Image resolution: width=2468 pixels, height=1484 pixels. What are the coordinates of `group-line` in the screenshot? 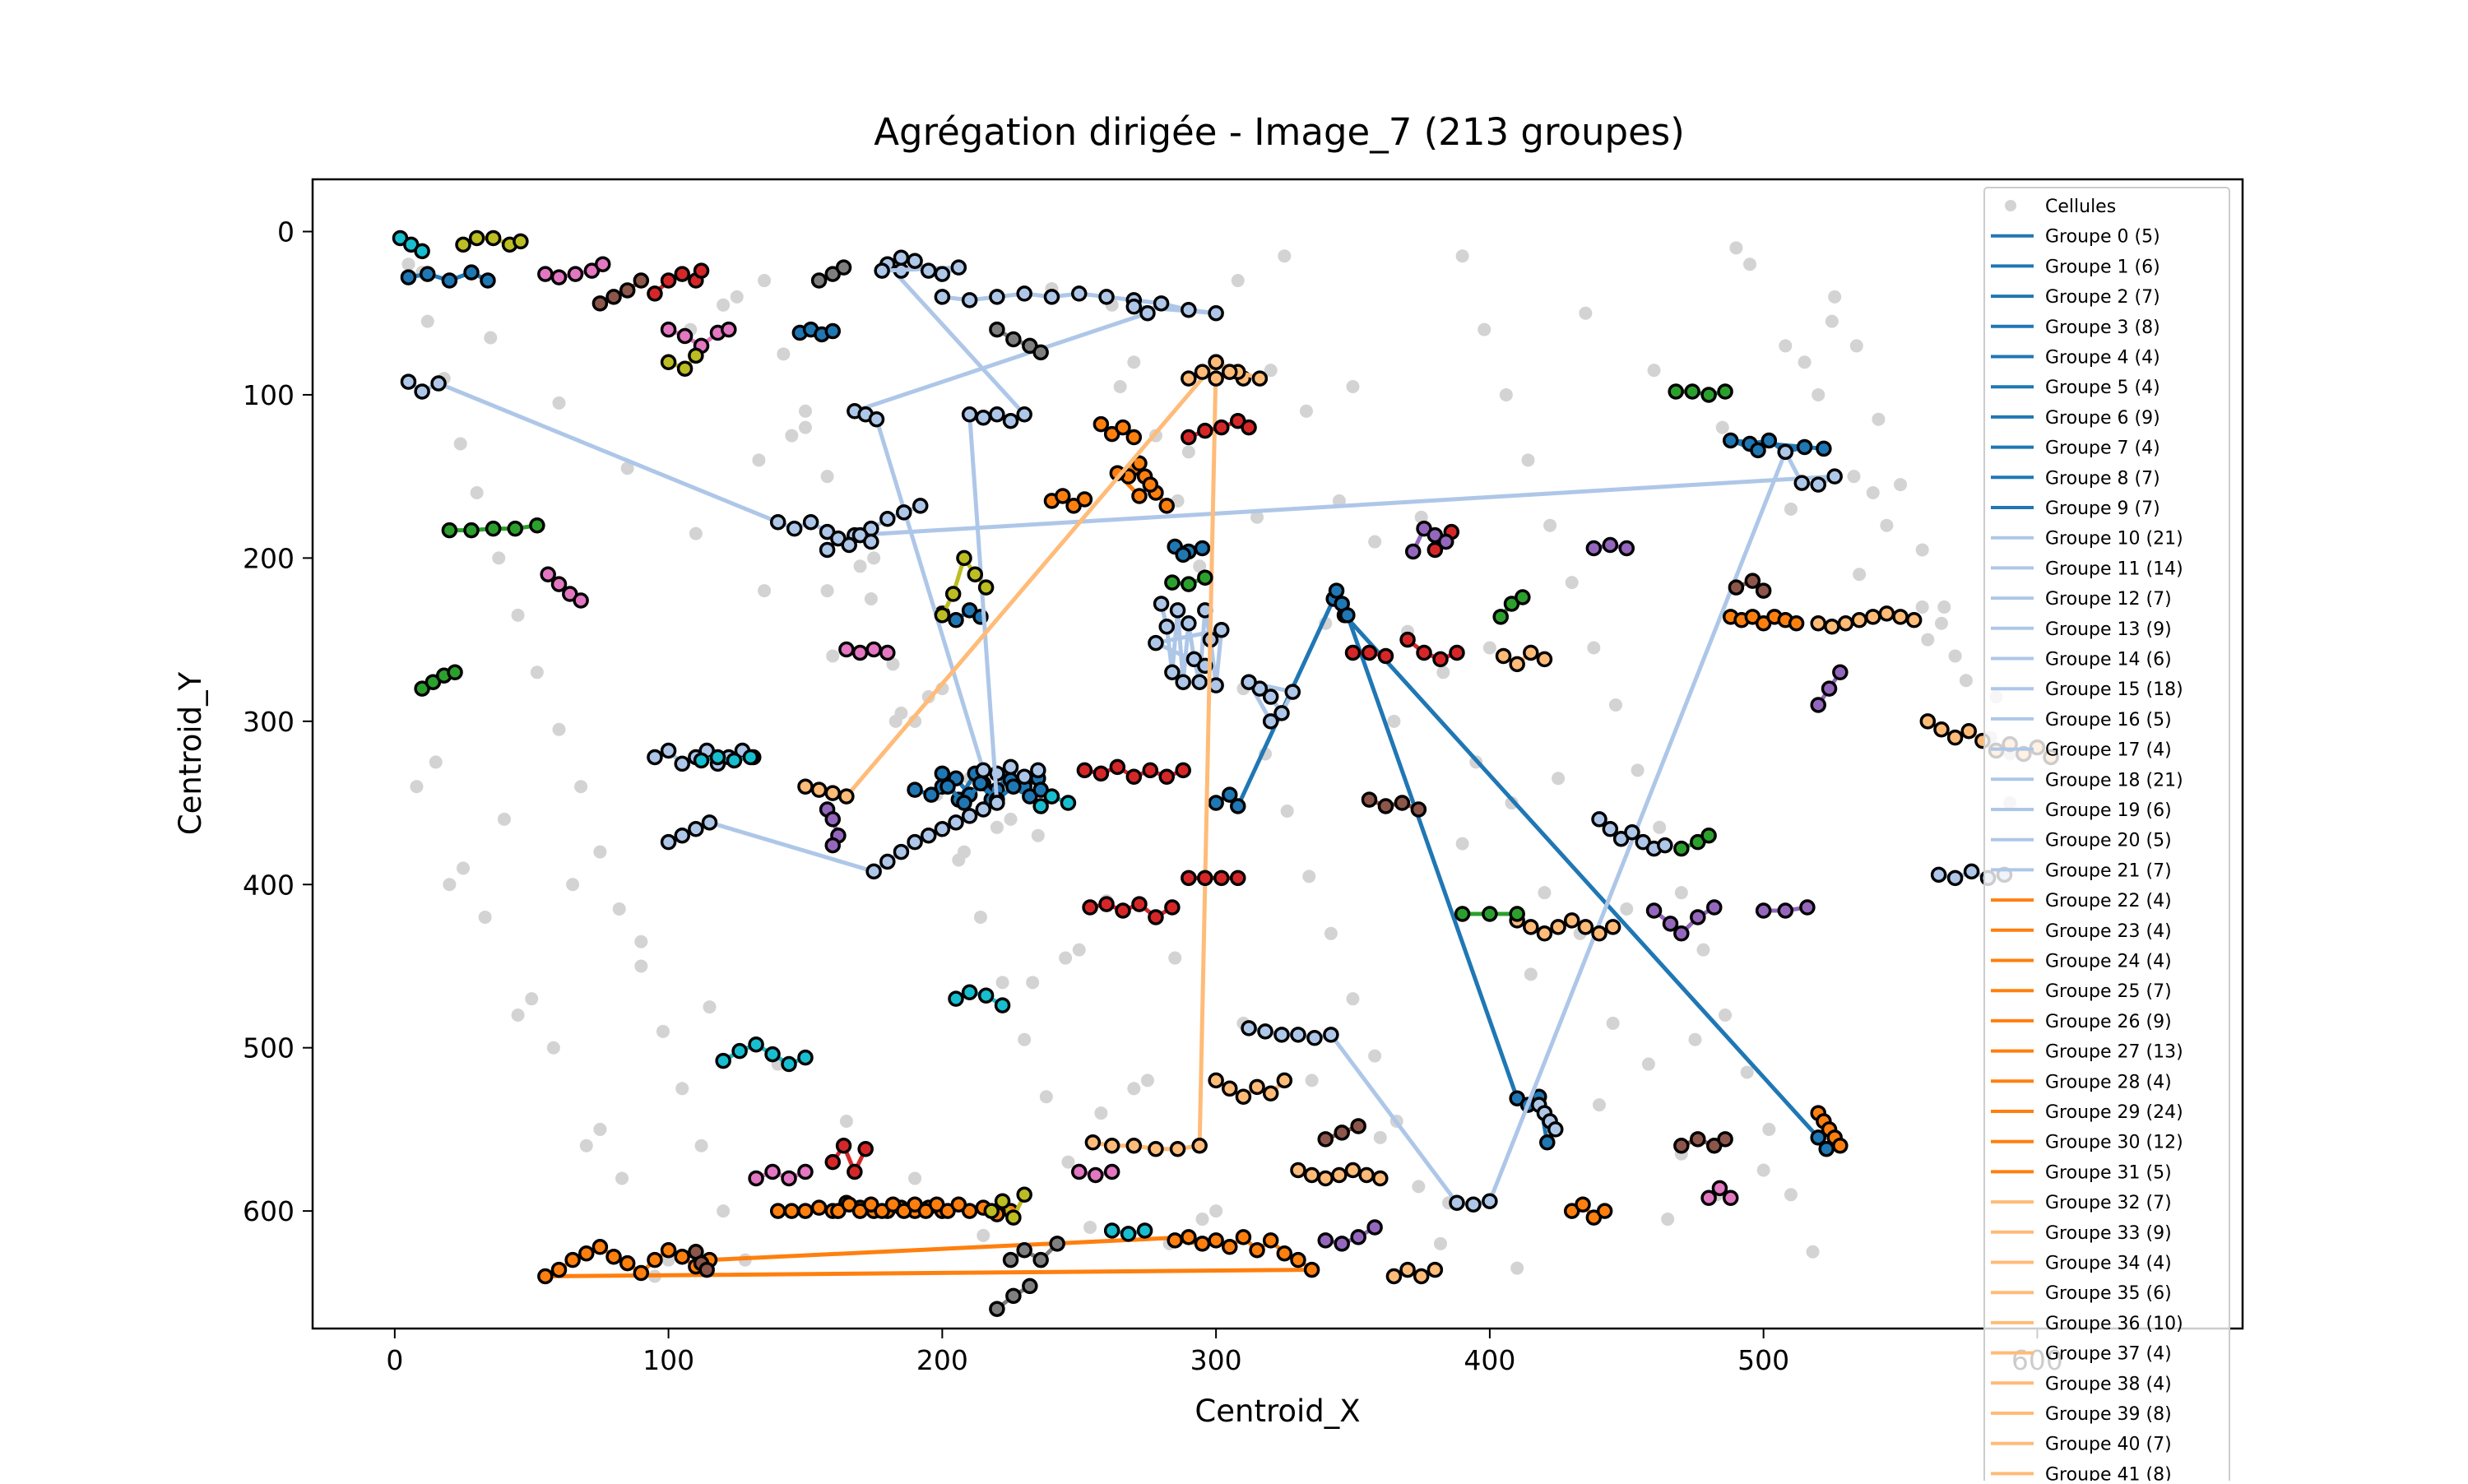 It's located at (780, 1175).